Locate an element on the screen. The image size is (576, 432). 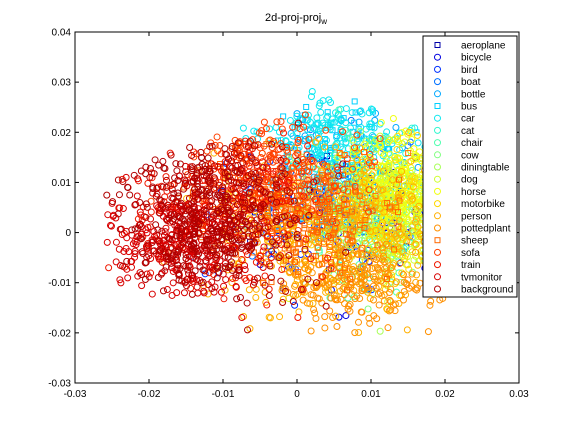
y-tick-label: 0 is located at coordinates (68, 233).